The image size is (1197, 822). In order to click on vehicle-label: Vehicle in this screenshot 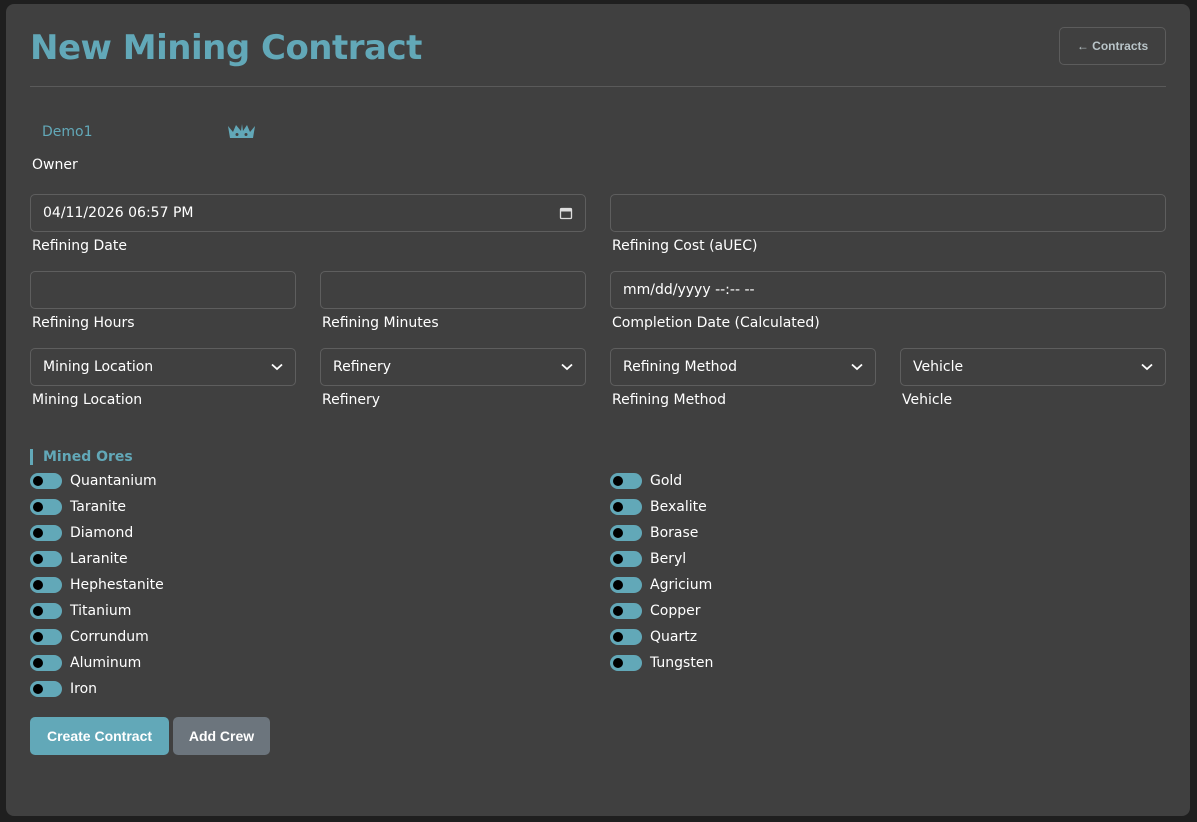, I will do `click(927, 400)`.